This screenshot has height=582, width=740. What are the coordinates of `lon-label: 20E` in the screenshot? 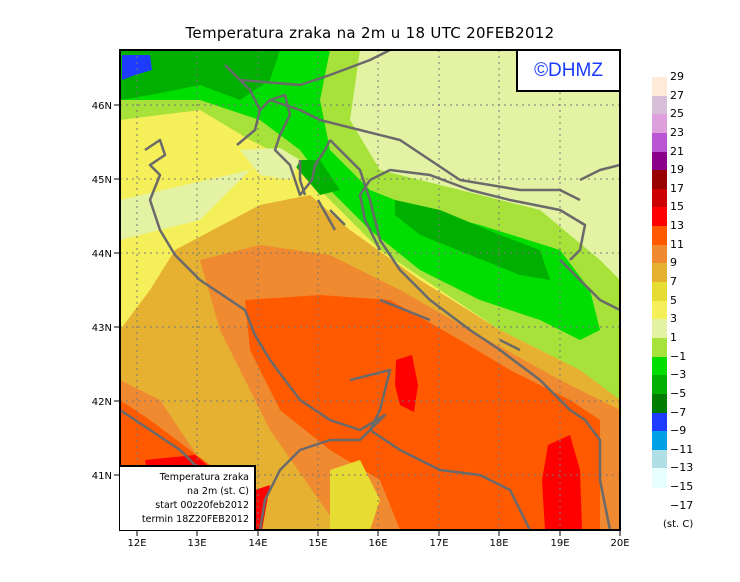 It's located at (619, 543).